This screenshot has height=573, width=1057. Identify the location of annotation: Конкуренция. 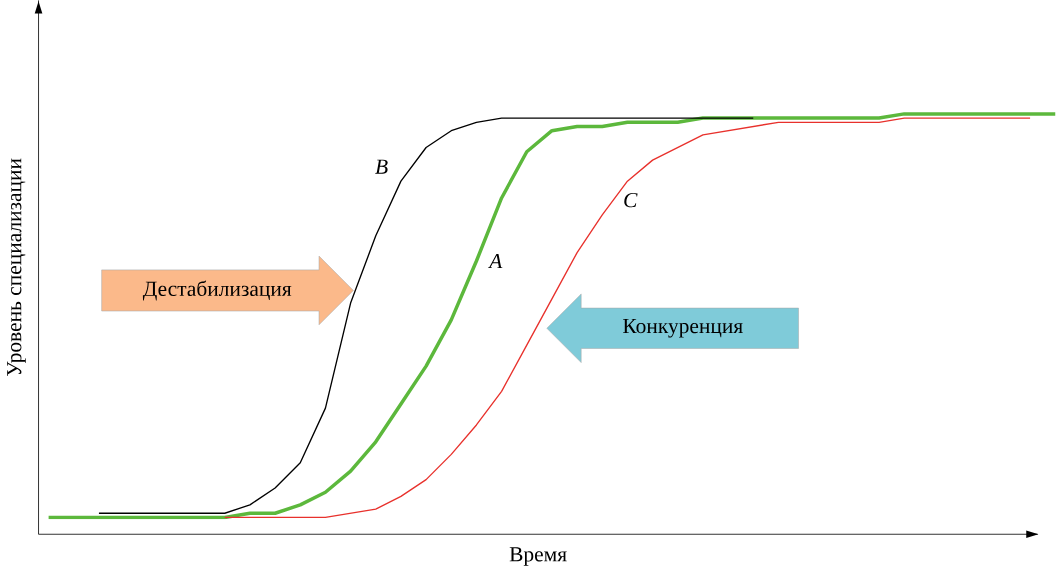
(683, 328).